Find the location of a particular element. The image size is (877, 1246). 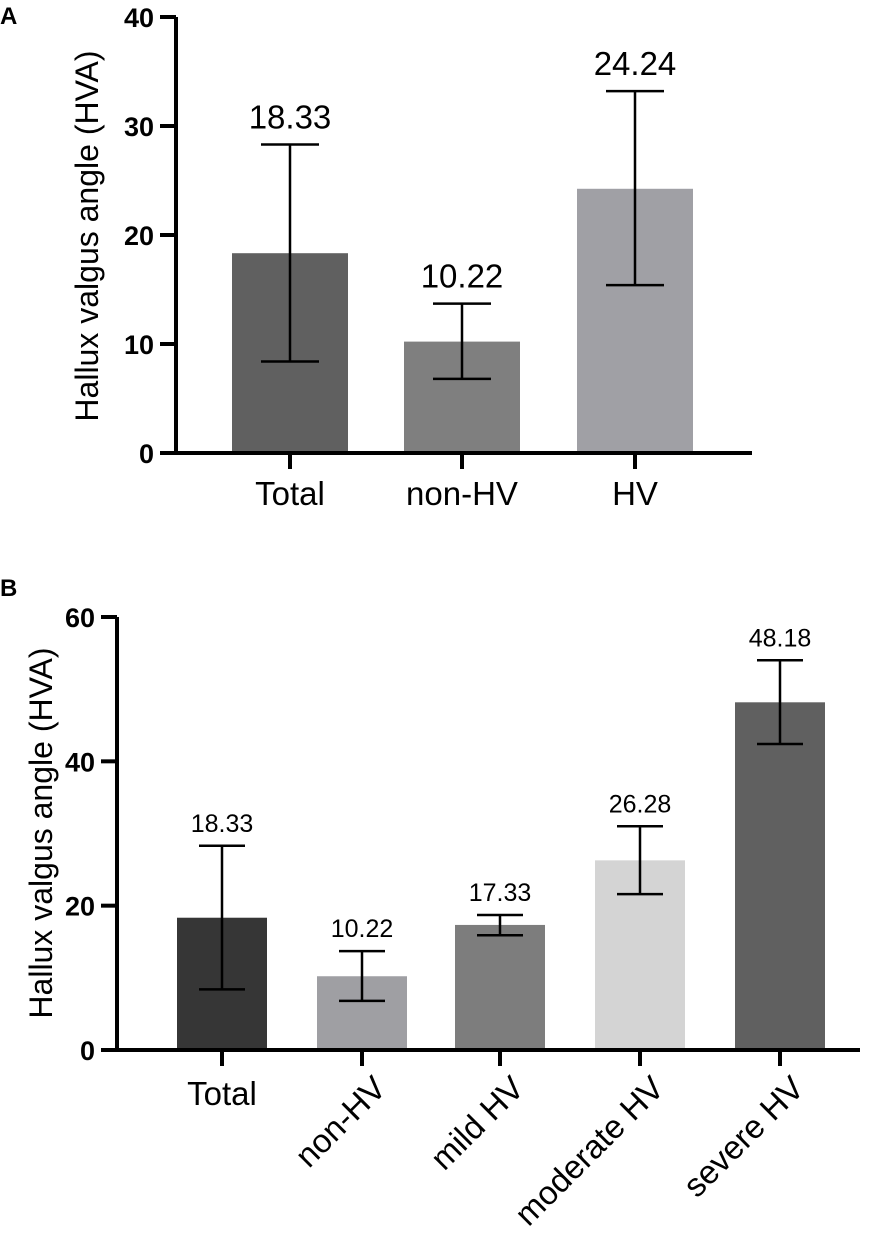

panel-a-letter: A is located at coordinates (8, 16).